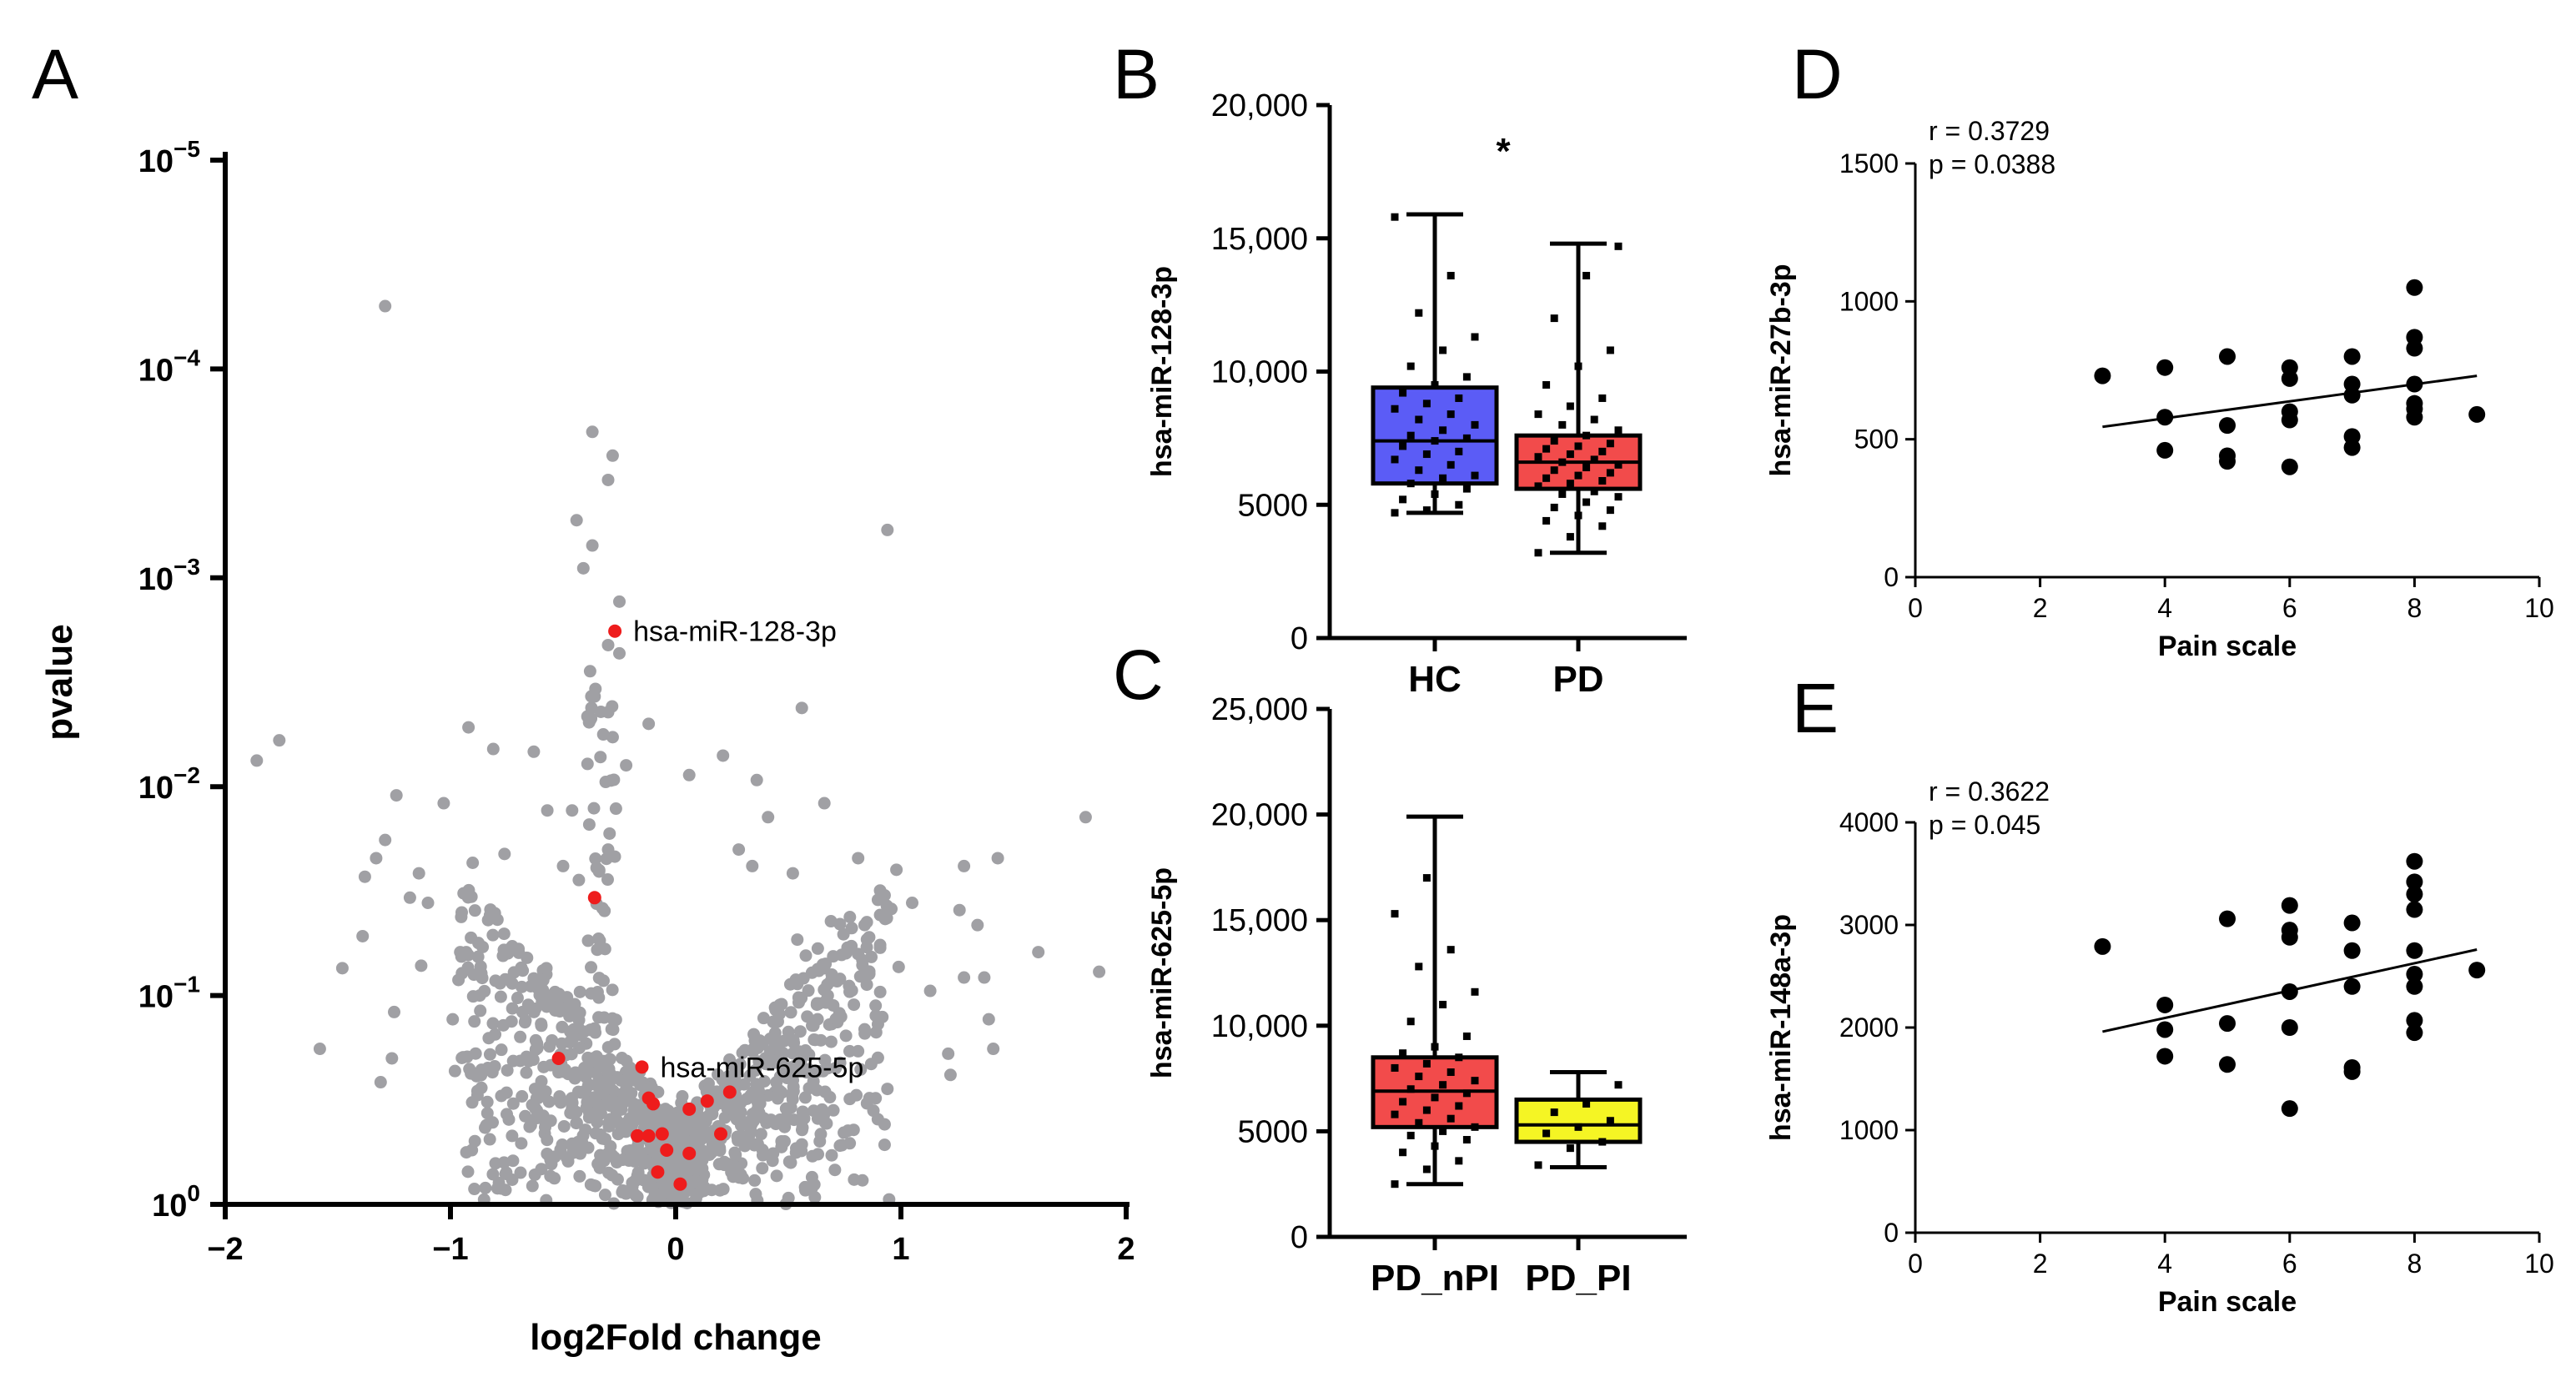 This screenshot has width=2576, height=1382. I want to click on x-tick-label: PD_nPI, so click(1435, 1278).